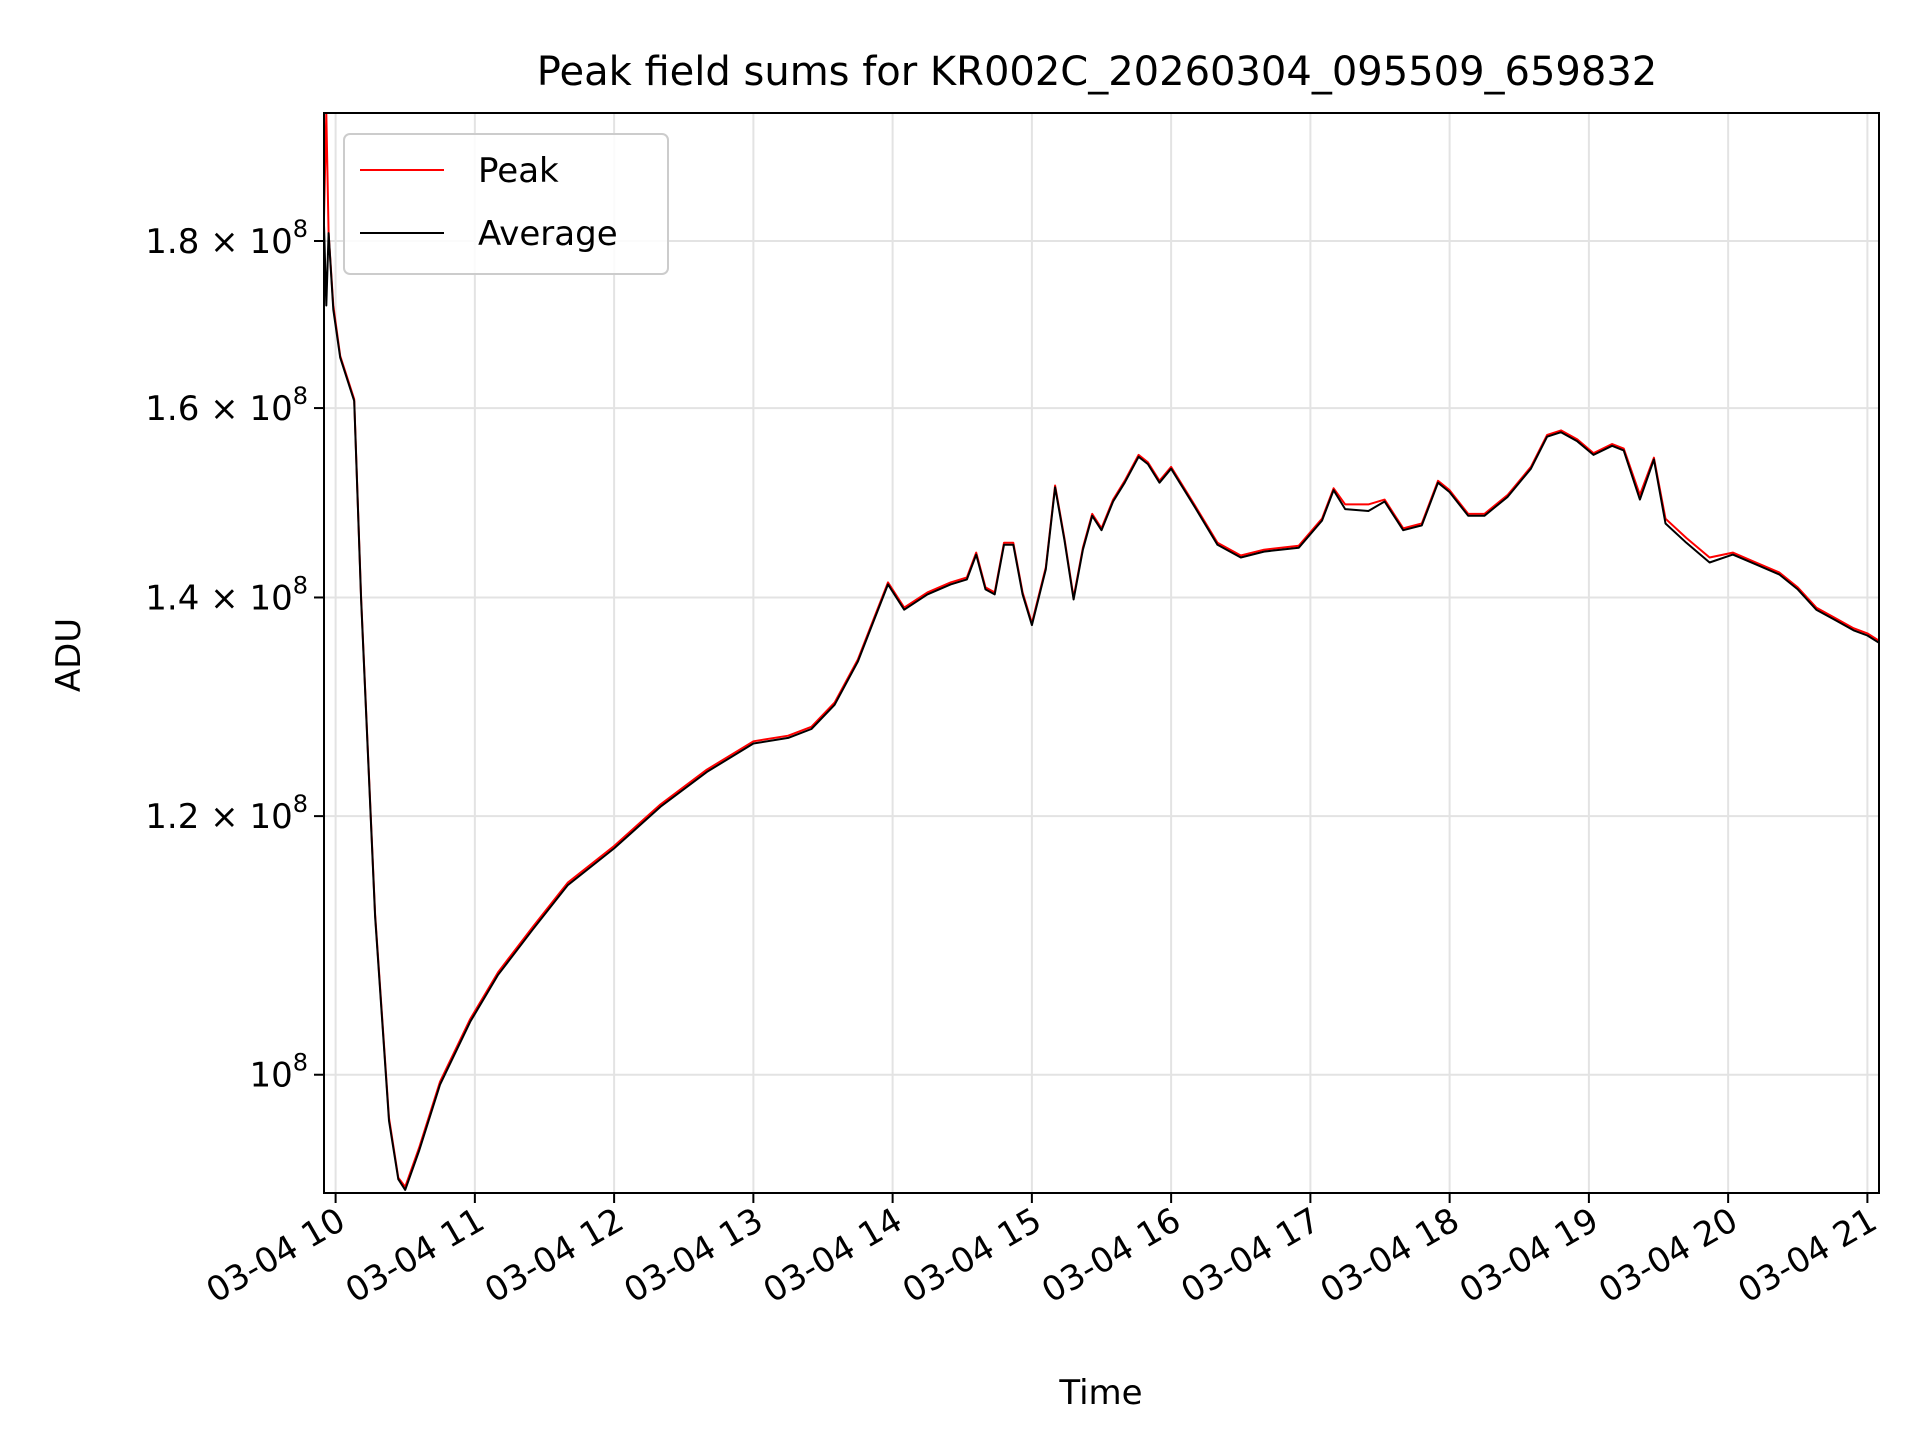 Image resolution: width=1920 pixels, height=1440 pixels. Describe the element at coordinates (234, 655) in the screenshot. I see `y-axis: 108 1.2 × 108 1.4 × 108 1.6 × 108 1.8 × 108` at that location.